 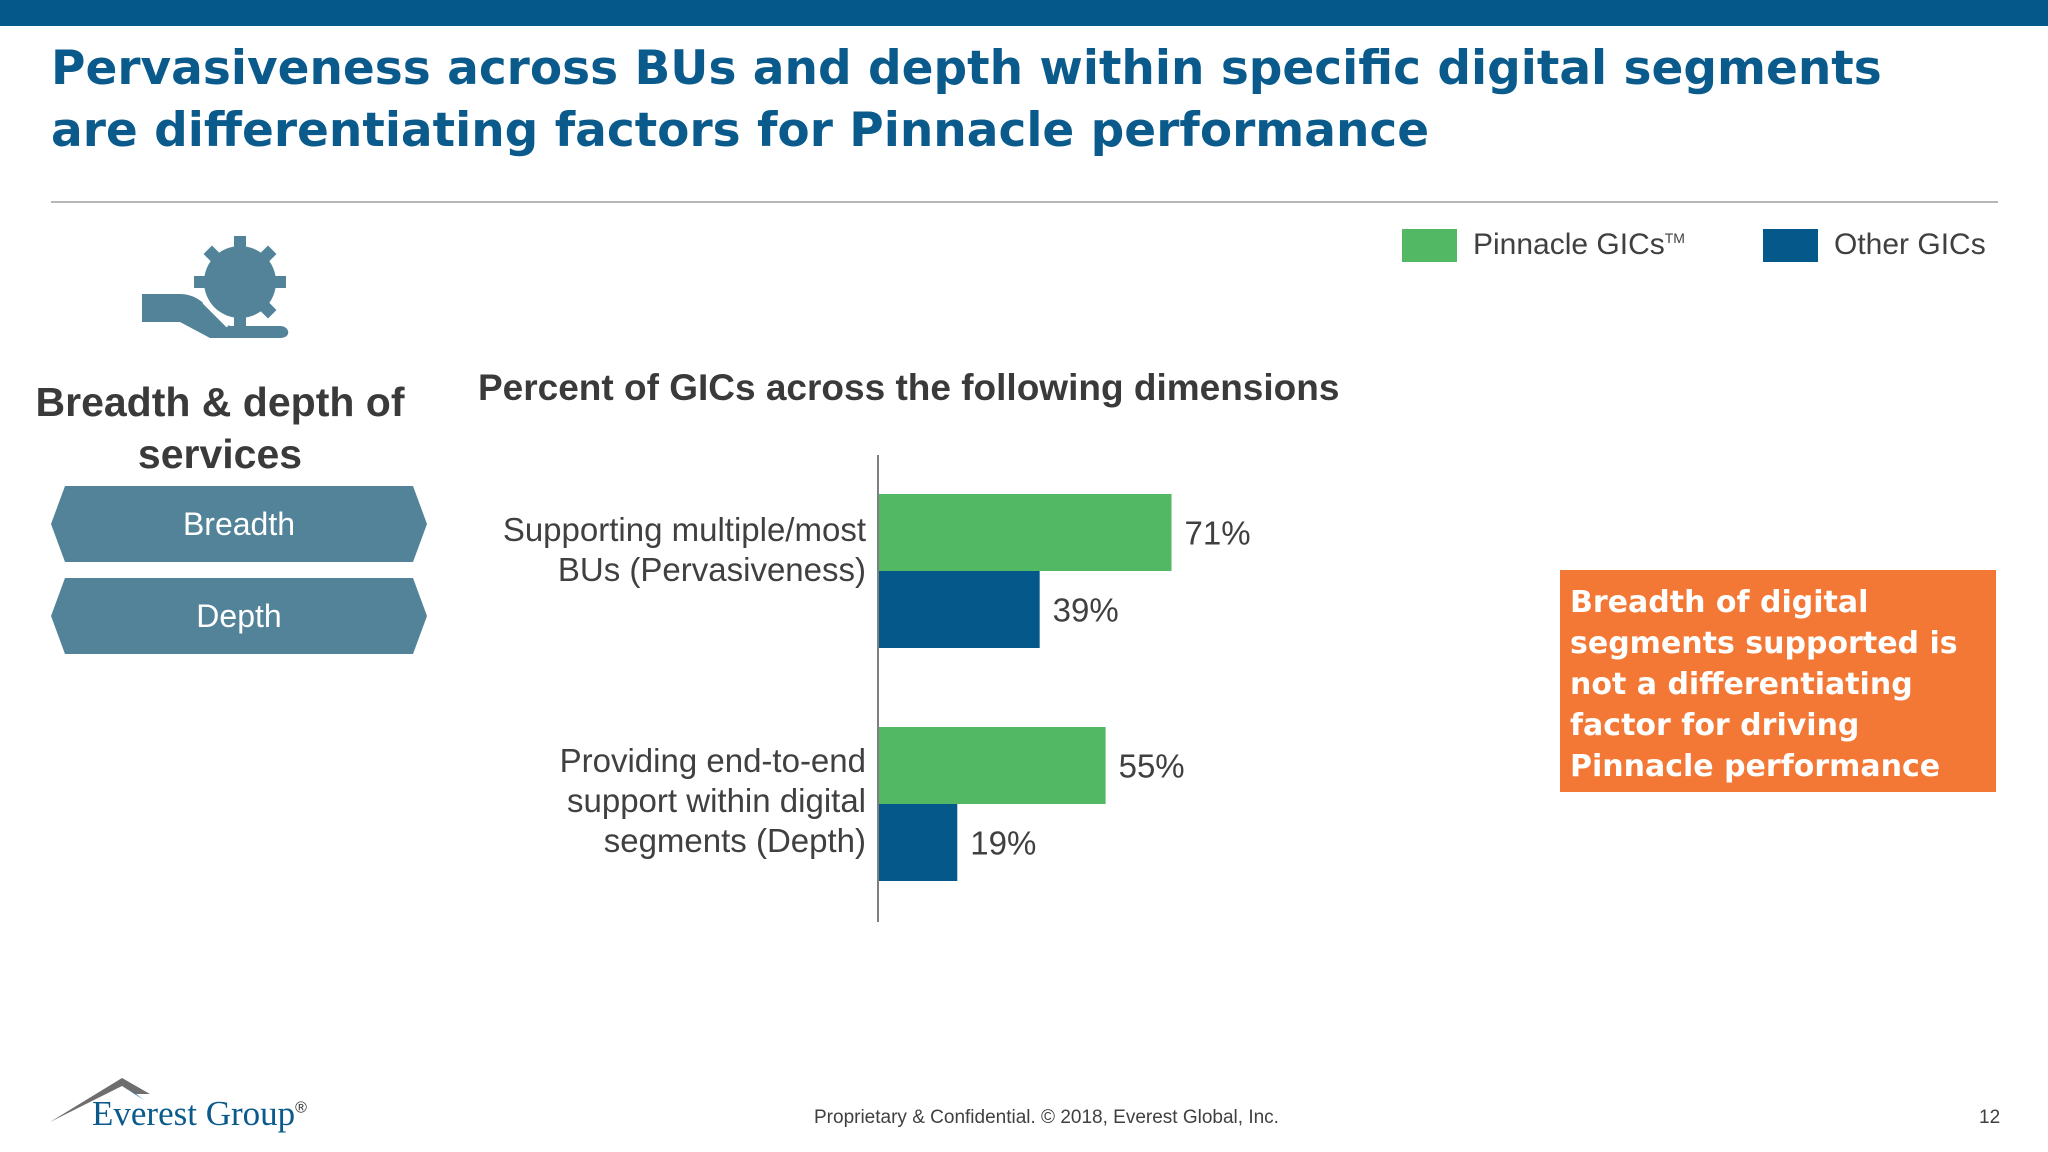 What do you see at coordinates (1024, 13) in the screenshot?
I see `top-bar` at bounding box center [1024, 13].